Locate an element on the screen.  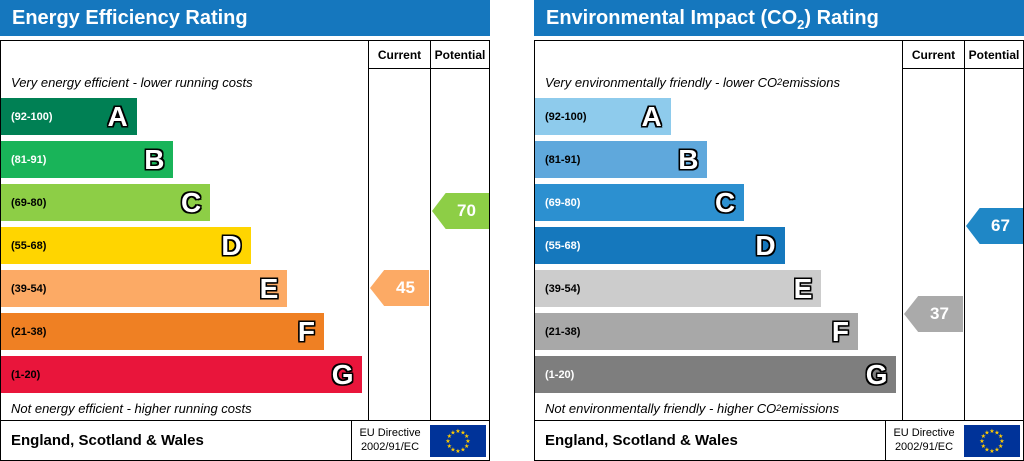
top-note-subscript: 2 is located at coordinates (780, 82).